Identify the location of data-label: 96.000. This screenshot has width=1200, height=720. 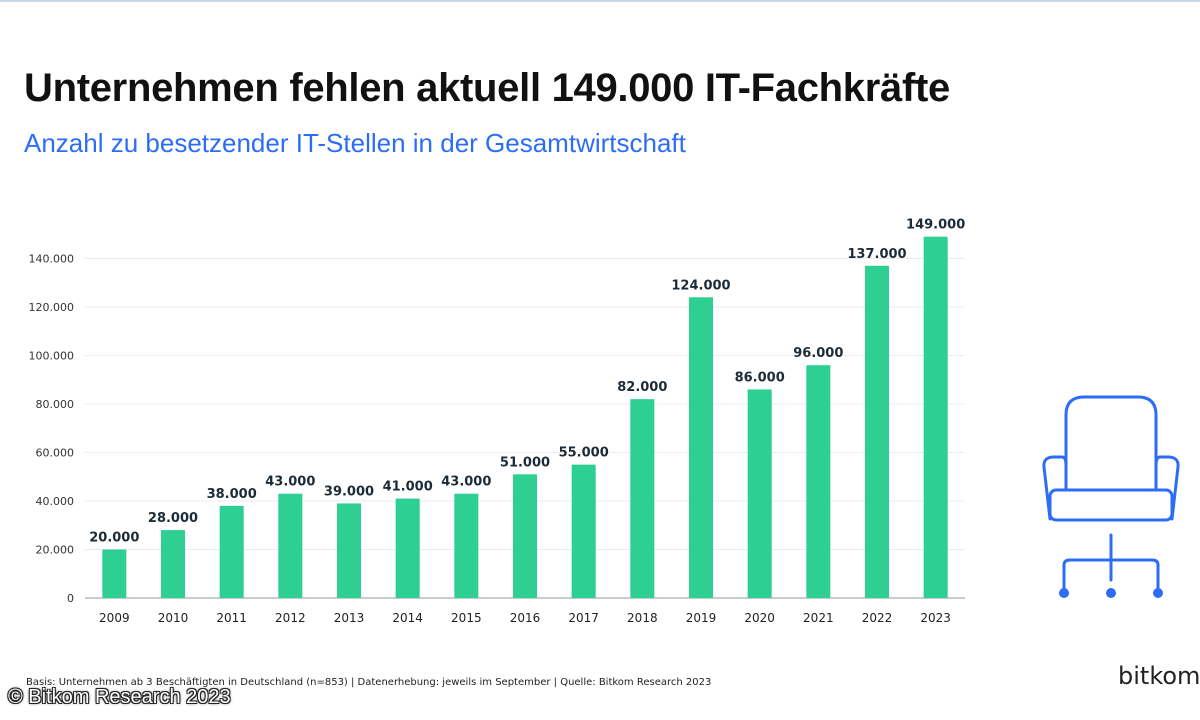
(818, 353).